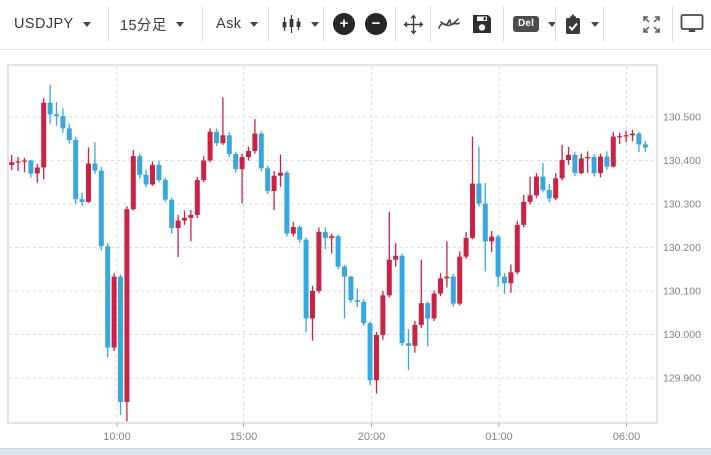 The width and height of the screenshot is (711, 455). I want to click on timeframe-dropdown: 15分足, so click(152, 24).